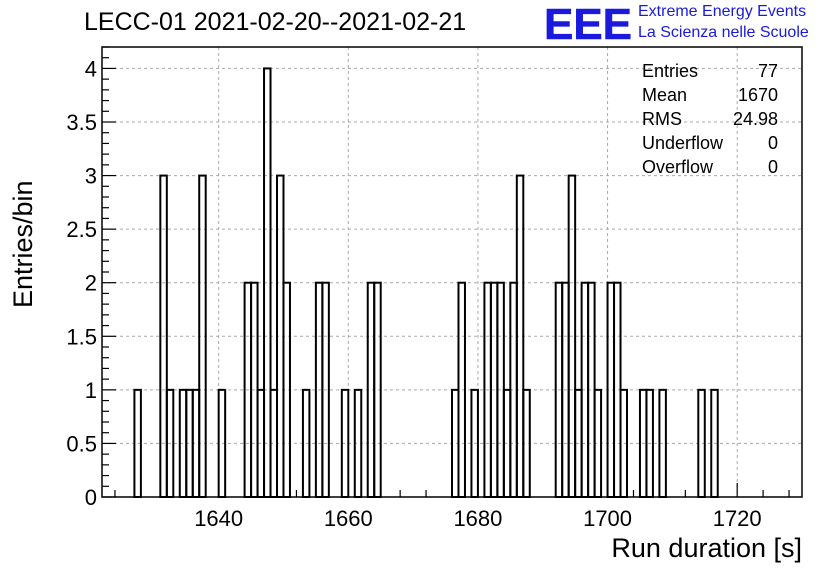 This screenshot has height=572, width=836. I want to click on stat-label: Entries, so click(670, 71).